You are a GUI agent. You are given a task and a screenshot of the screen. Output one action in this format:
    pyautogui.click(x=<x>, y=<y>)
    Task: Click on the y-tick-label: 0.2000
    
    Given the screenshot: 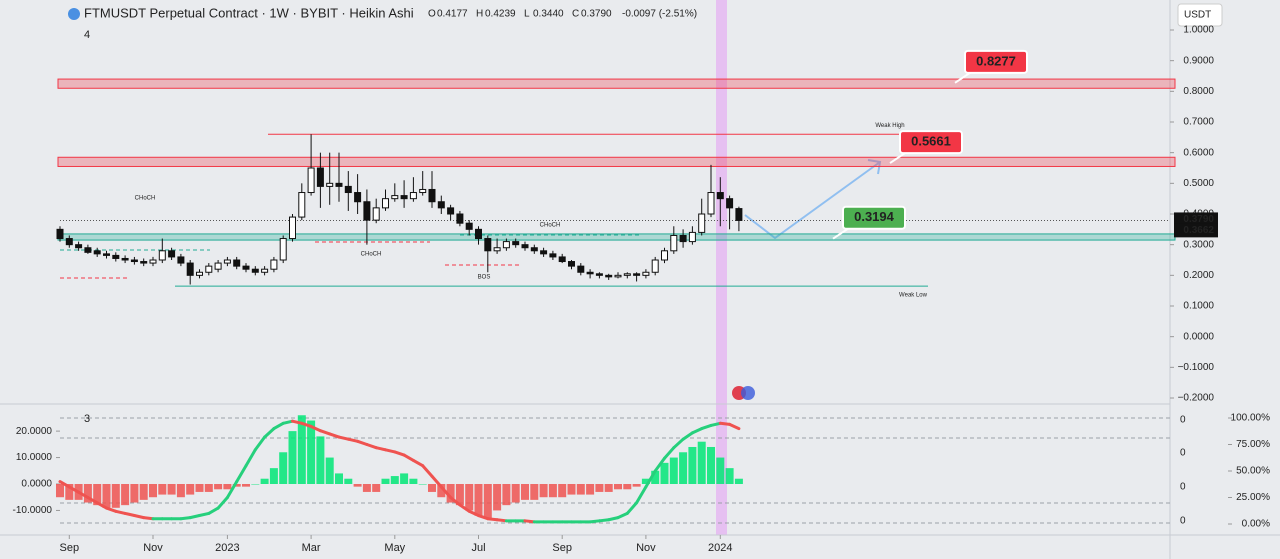 What is the action you would take?
    pyautogui.click(x=1198, y=275)
    